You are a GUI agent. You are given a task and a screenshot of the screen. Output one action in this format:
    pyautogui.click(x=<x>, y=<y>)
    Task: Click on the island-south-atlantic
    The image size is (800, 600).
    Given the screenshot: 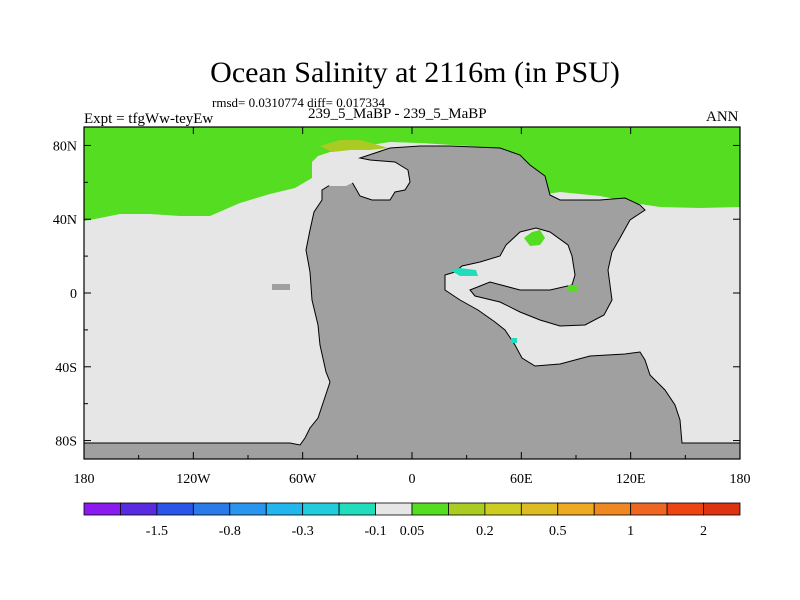 What is the action you would take?
    pyautogui.click(x=281, y=287)
    